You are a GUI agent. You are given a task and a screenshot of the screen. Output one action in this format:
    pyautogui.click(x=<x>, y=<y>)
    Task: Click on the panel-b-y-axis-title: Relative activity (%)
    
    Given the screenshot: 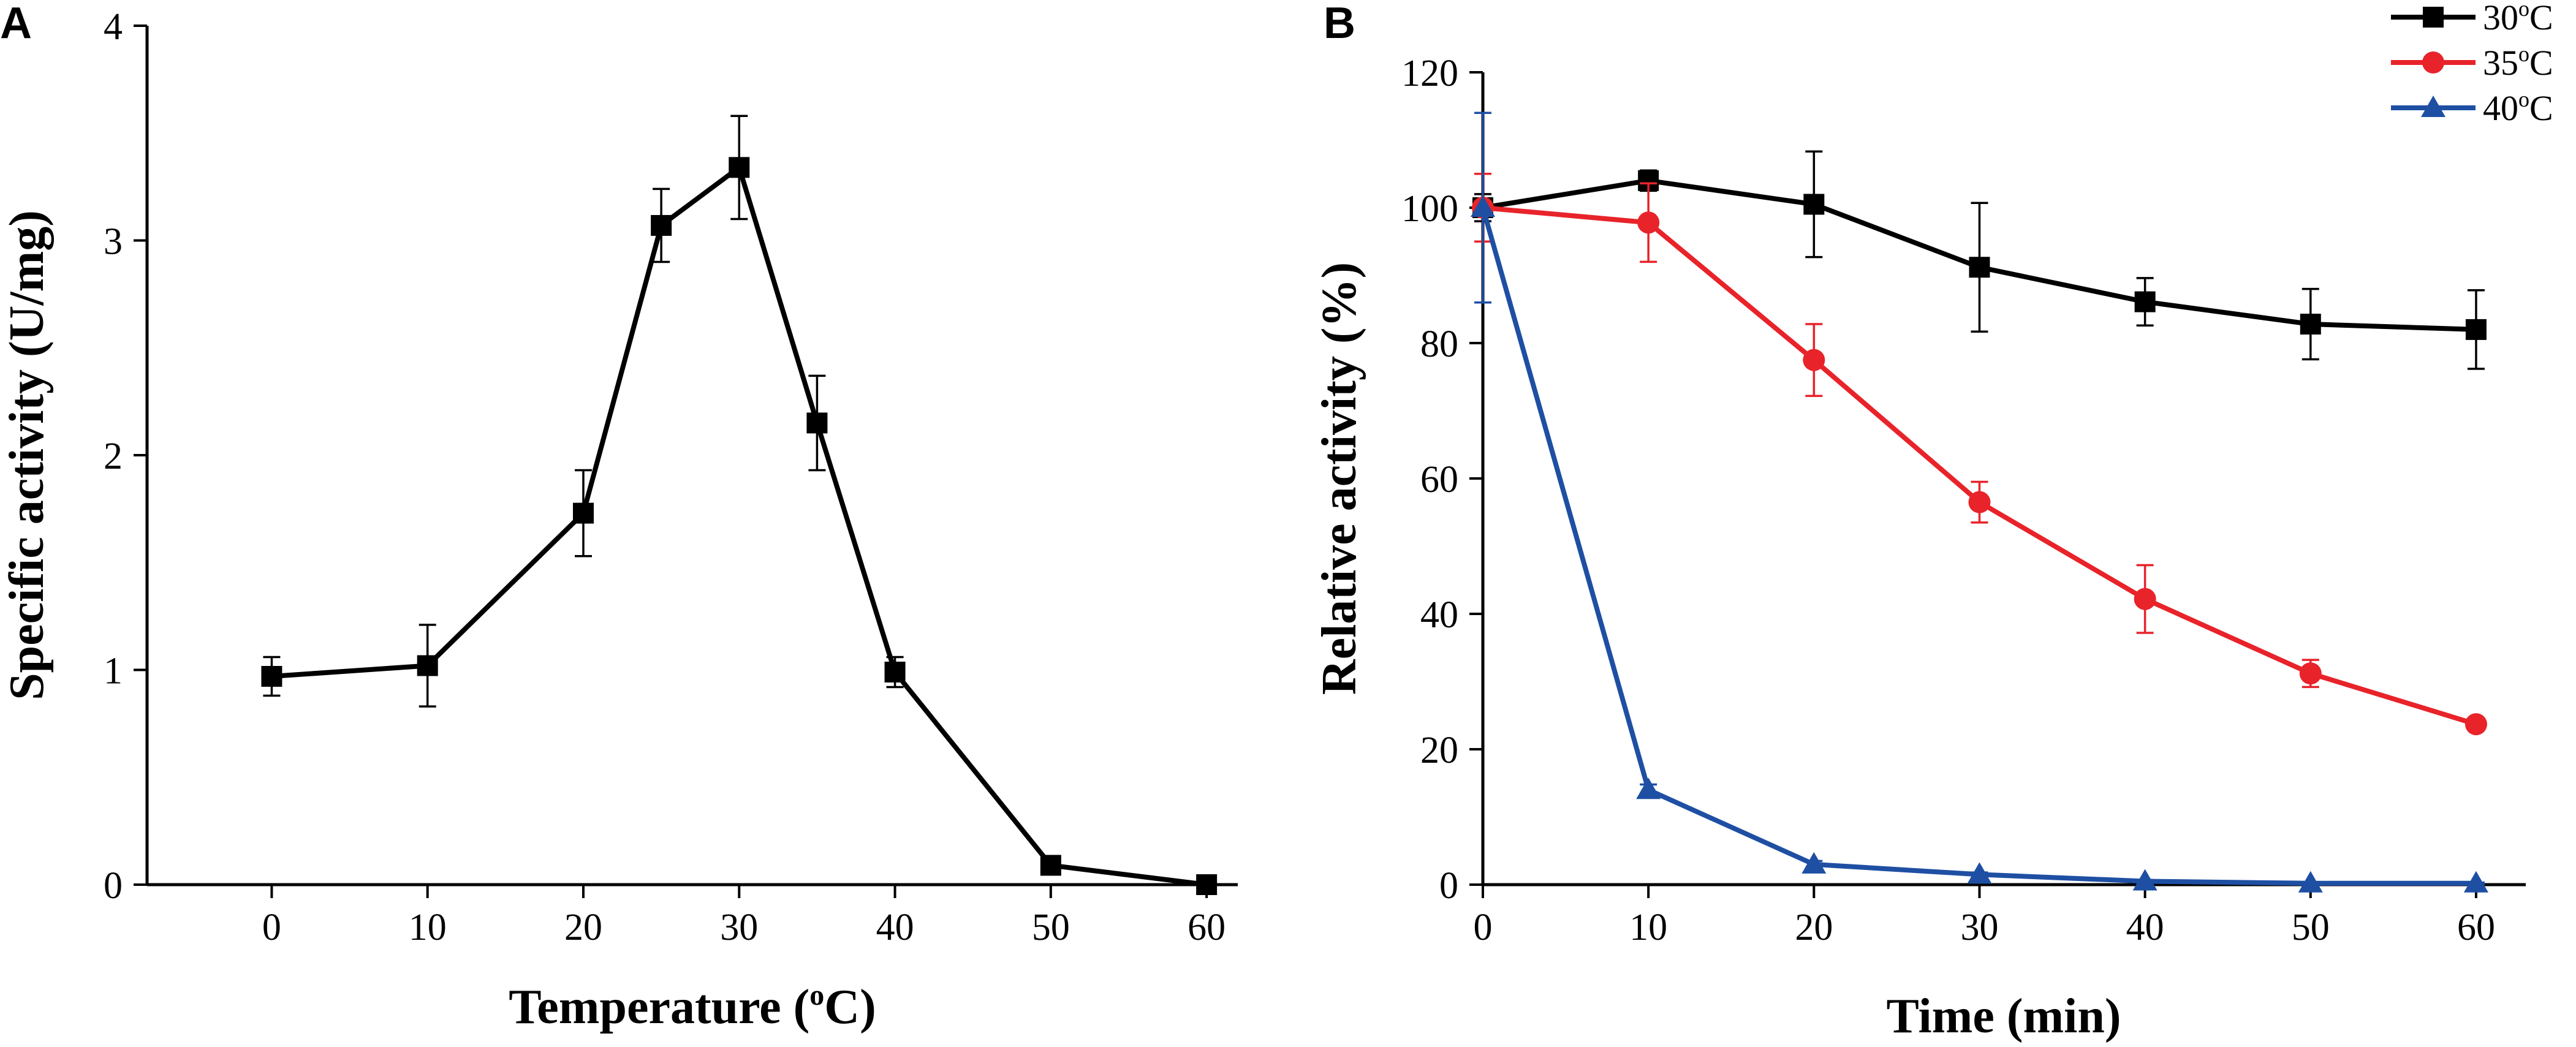 What is the action you would take?
    pyautogui.click(x=1339, y=478)
    